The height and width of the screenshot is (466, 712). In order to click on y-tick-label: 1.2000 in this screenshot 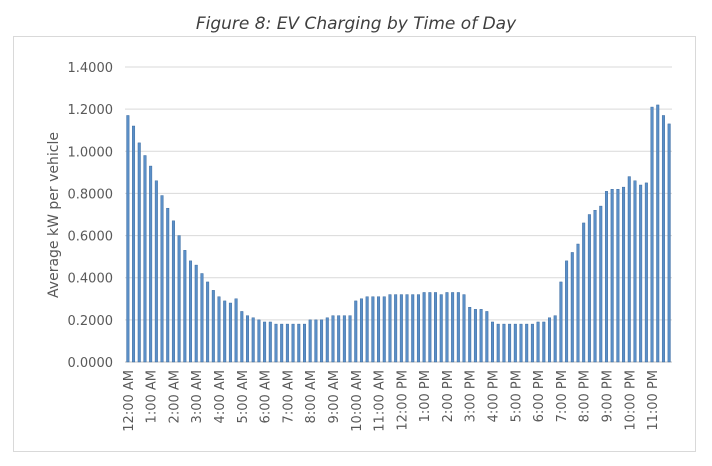, I will do `click(91, 110)`.